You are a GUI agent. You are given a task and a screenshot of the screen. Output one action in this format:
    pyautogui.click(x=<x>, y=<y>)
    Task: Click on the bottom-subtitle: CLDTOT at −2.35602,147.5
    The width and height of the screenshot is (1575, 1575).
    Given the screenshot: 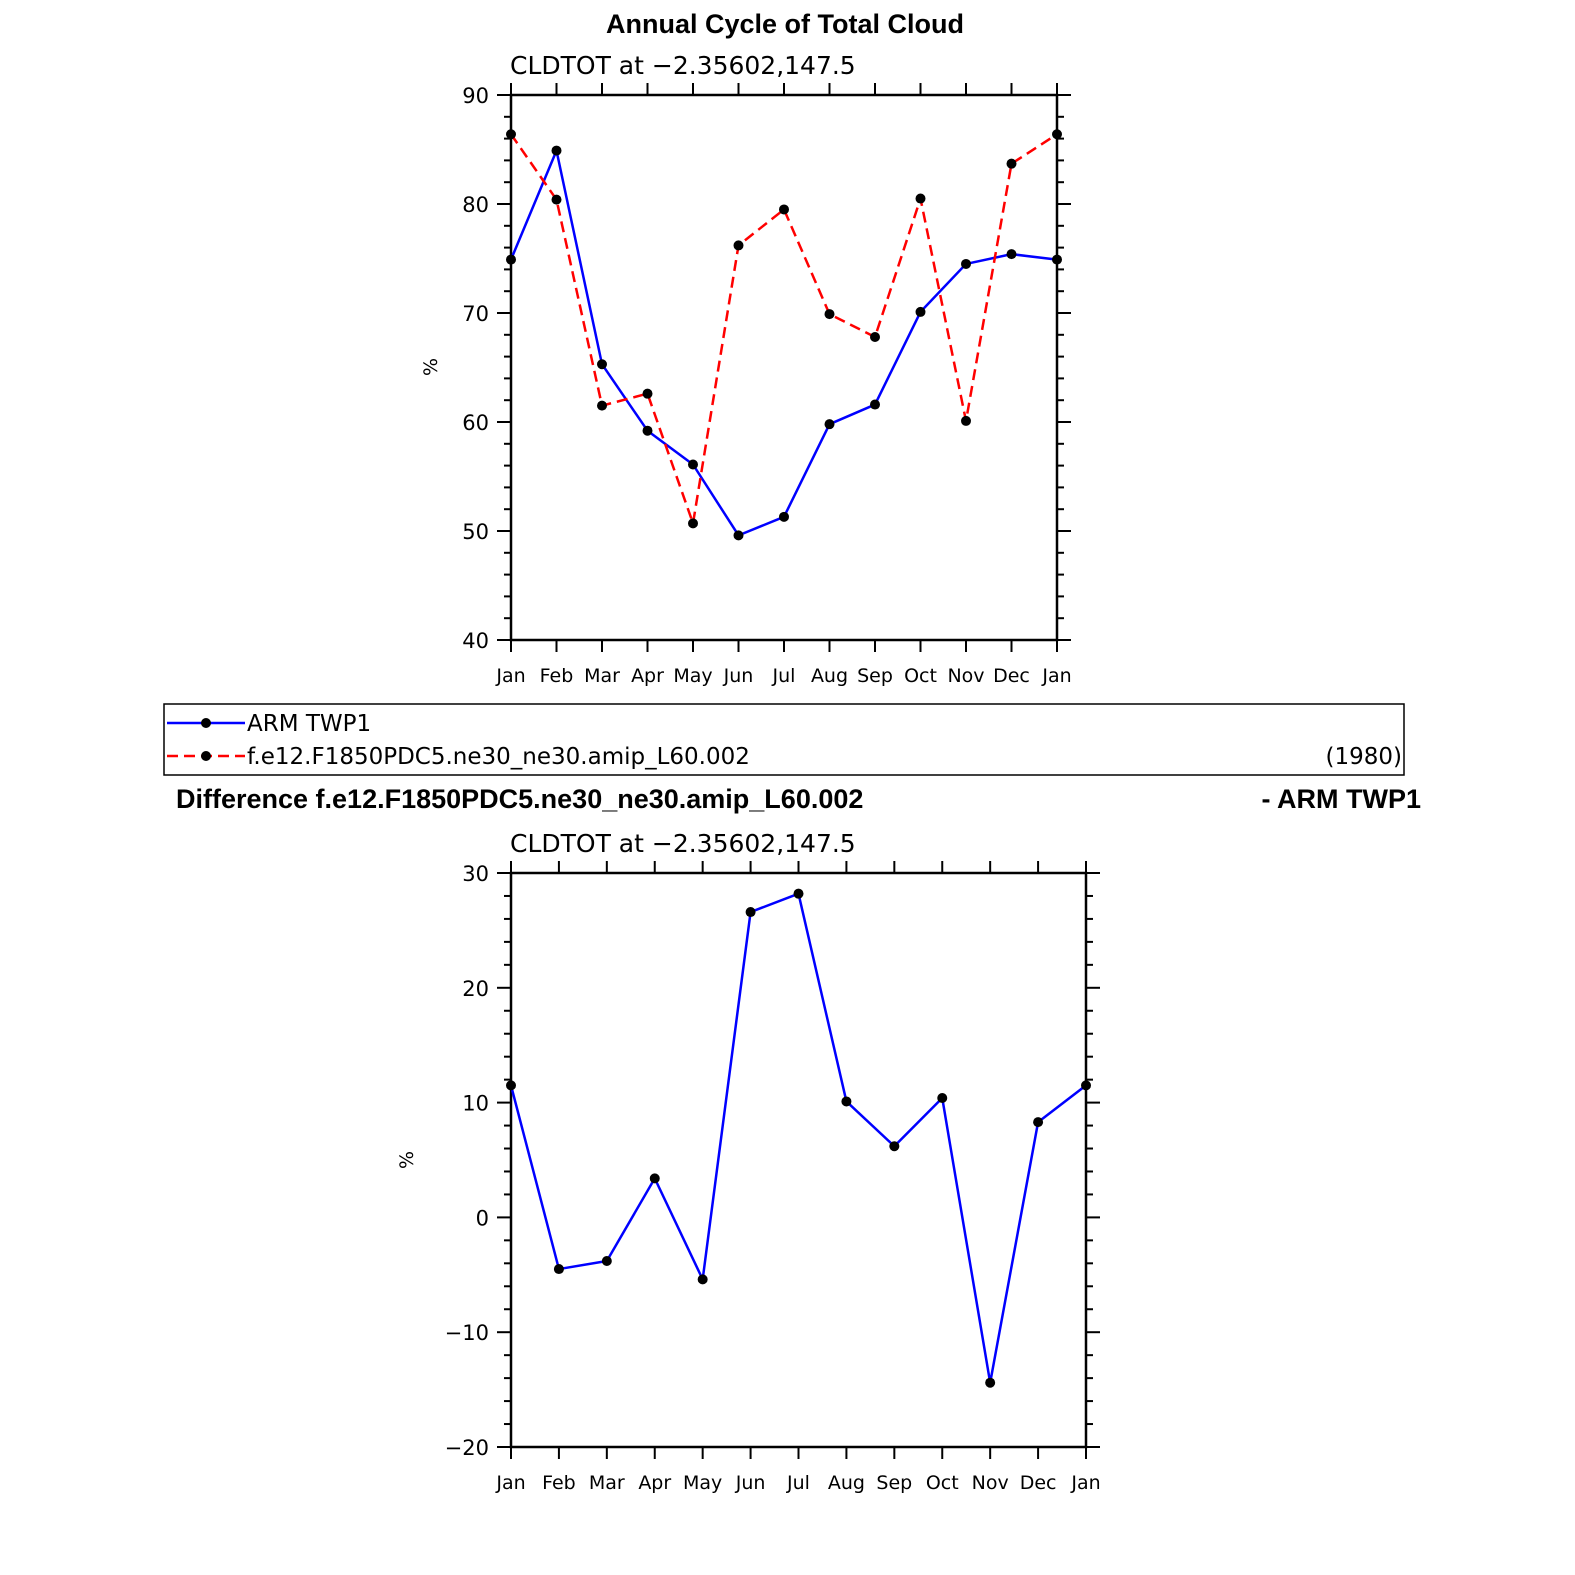 What is the action you would take?
    pyautogui.click(x=683, y=843)
    